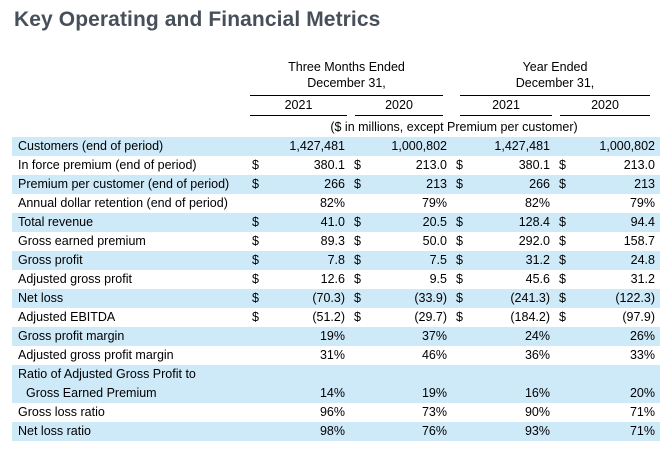 This screenshot has width=667, height=458. What do you see at coordinates (642, 279) in the screenshot?
I see `cell-value: 31.2` at bounding box center [642, 279].